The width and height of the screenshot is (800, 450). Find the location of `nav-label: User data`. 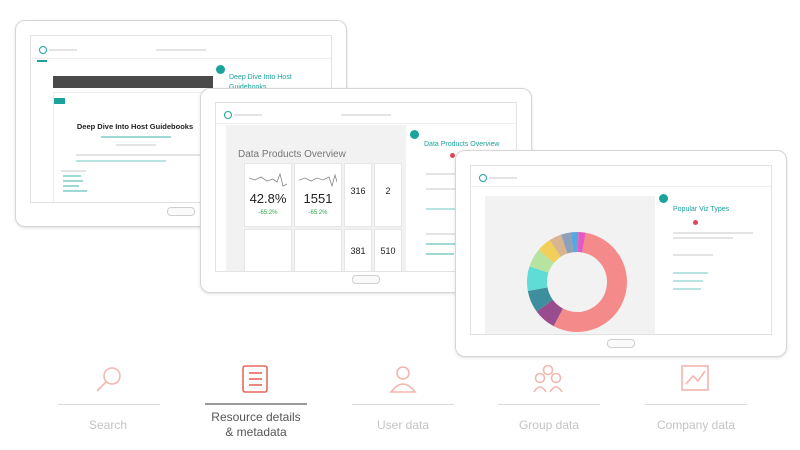

nav-label: User data is located at coordinates (403, 425).